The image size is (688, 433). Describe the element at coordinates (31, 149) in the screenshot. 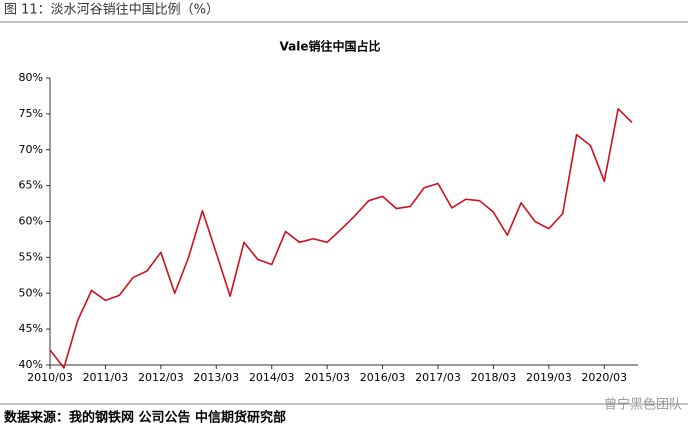

I see `y-tick-label: 70%` at that location.